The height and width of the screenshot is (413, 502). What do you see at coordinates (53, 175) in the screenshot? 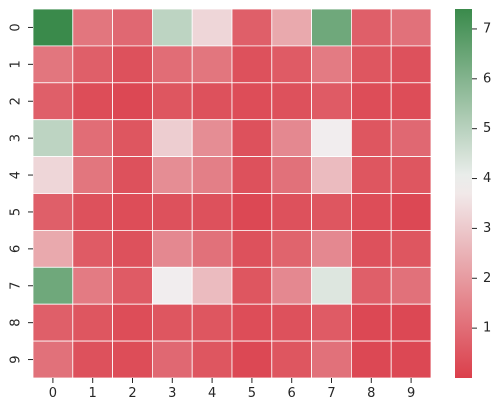
I see `heatmap-cell-r4-c0` at bounding box center [53, 175].